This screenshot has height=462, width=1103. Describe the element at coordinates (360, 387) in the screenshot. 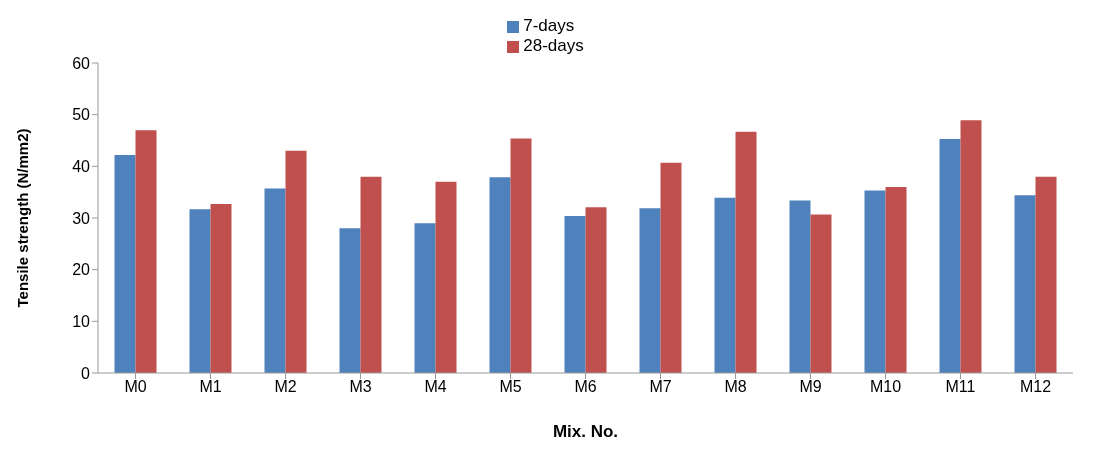

I see `x-tick-label: M3` at that location.